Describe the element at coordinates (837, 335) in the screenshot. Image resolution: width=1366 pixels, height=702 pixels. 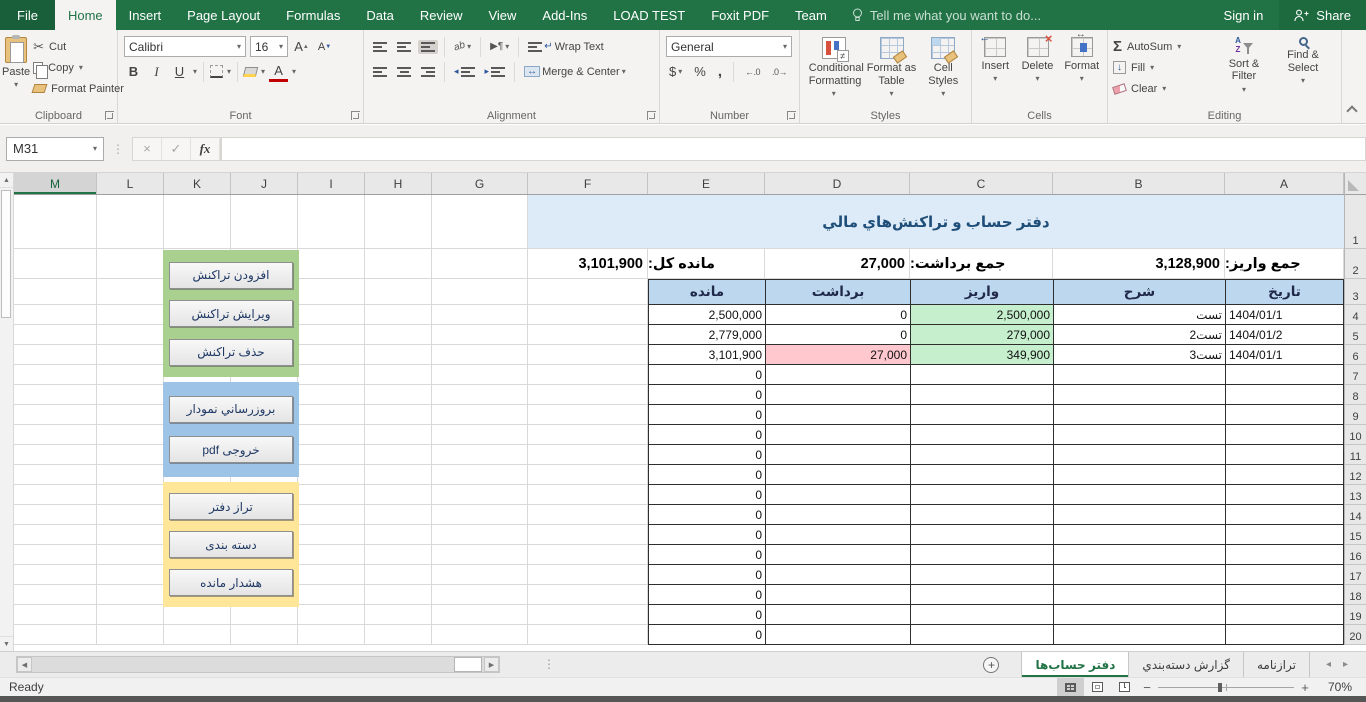
I see `cell-D5: 0` at that location.